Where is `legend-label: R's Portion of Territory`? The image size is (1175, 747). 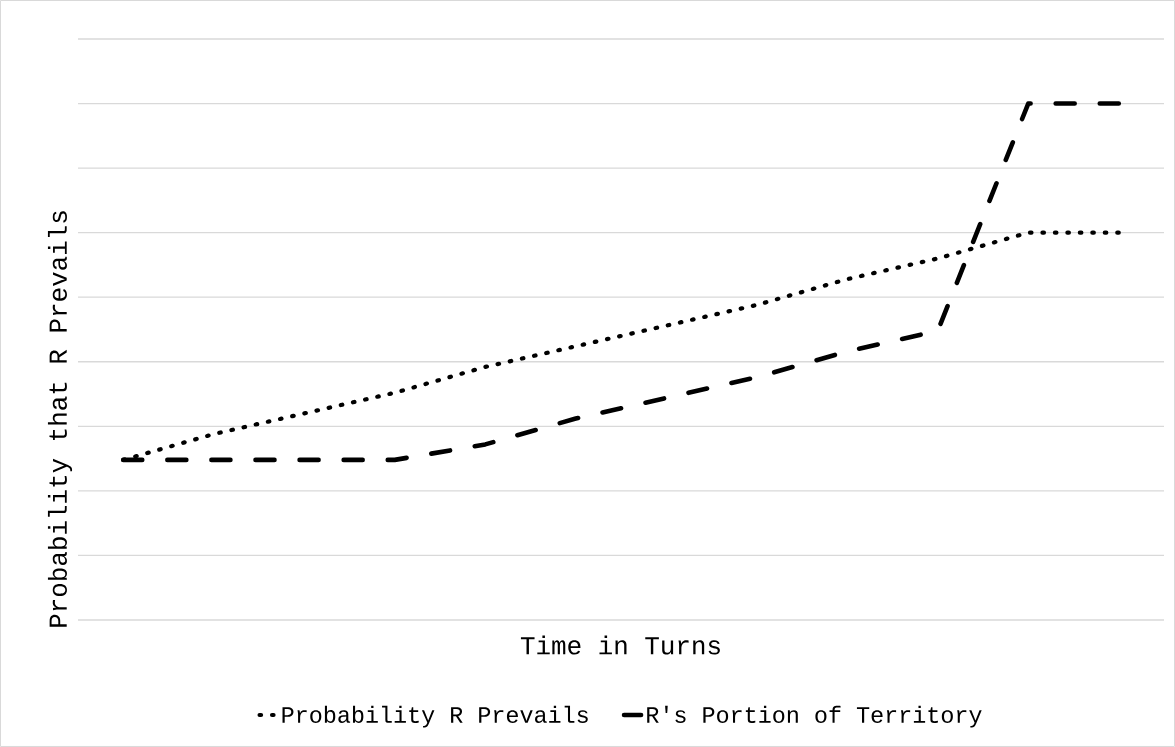 legend-label: R's Portion of Territory is located at coordinates (814, 716).